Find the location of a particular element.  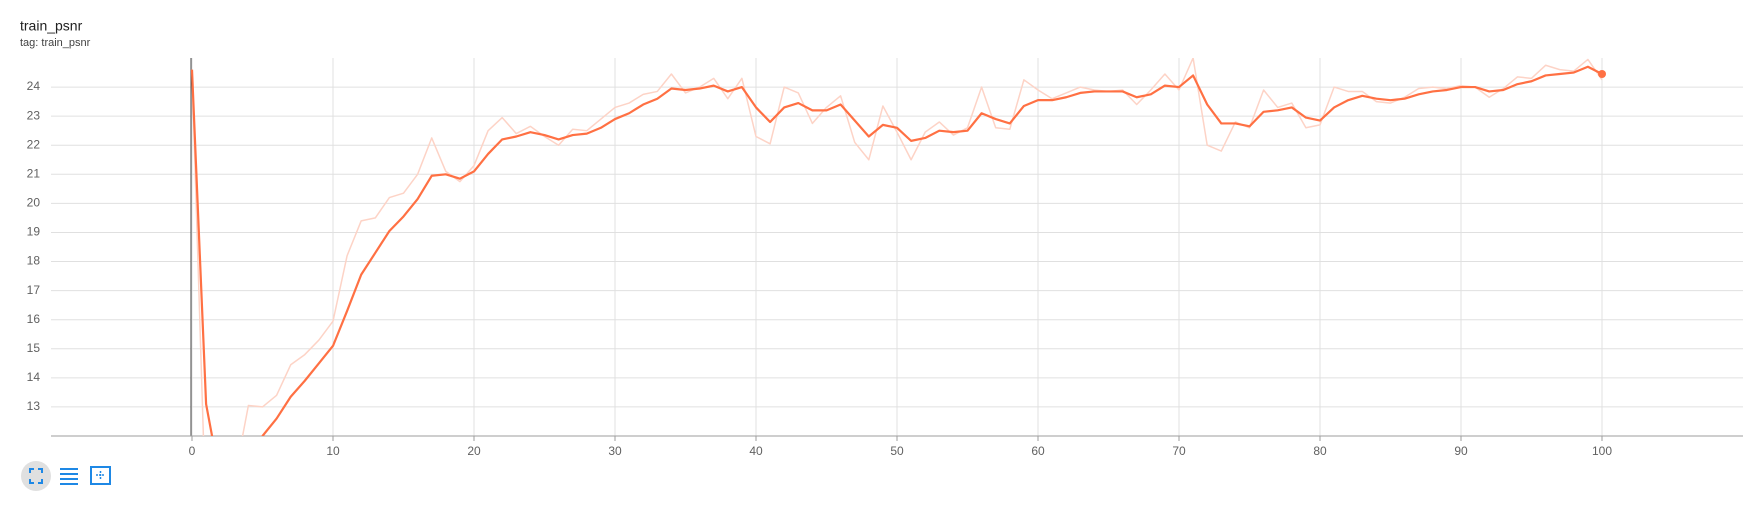

x-tick-label: 10 is located at coordinates (333, 451).